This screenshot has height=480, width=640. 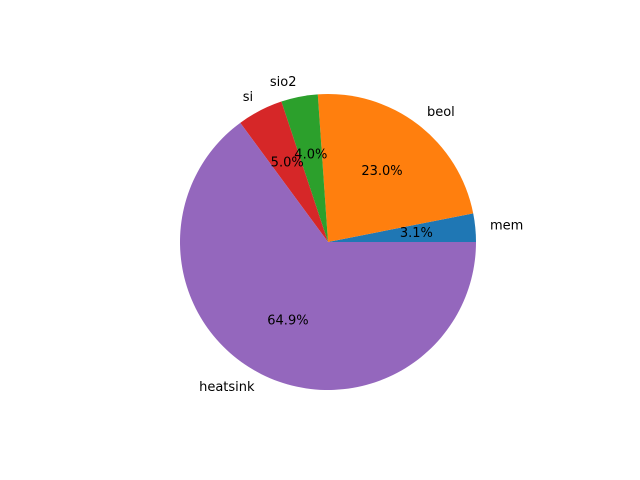 I want to click on slice-percent-si: 5.0%, so click(x=287, y=163).